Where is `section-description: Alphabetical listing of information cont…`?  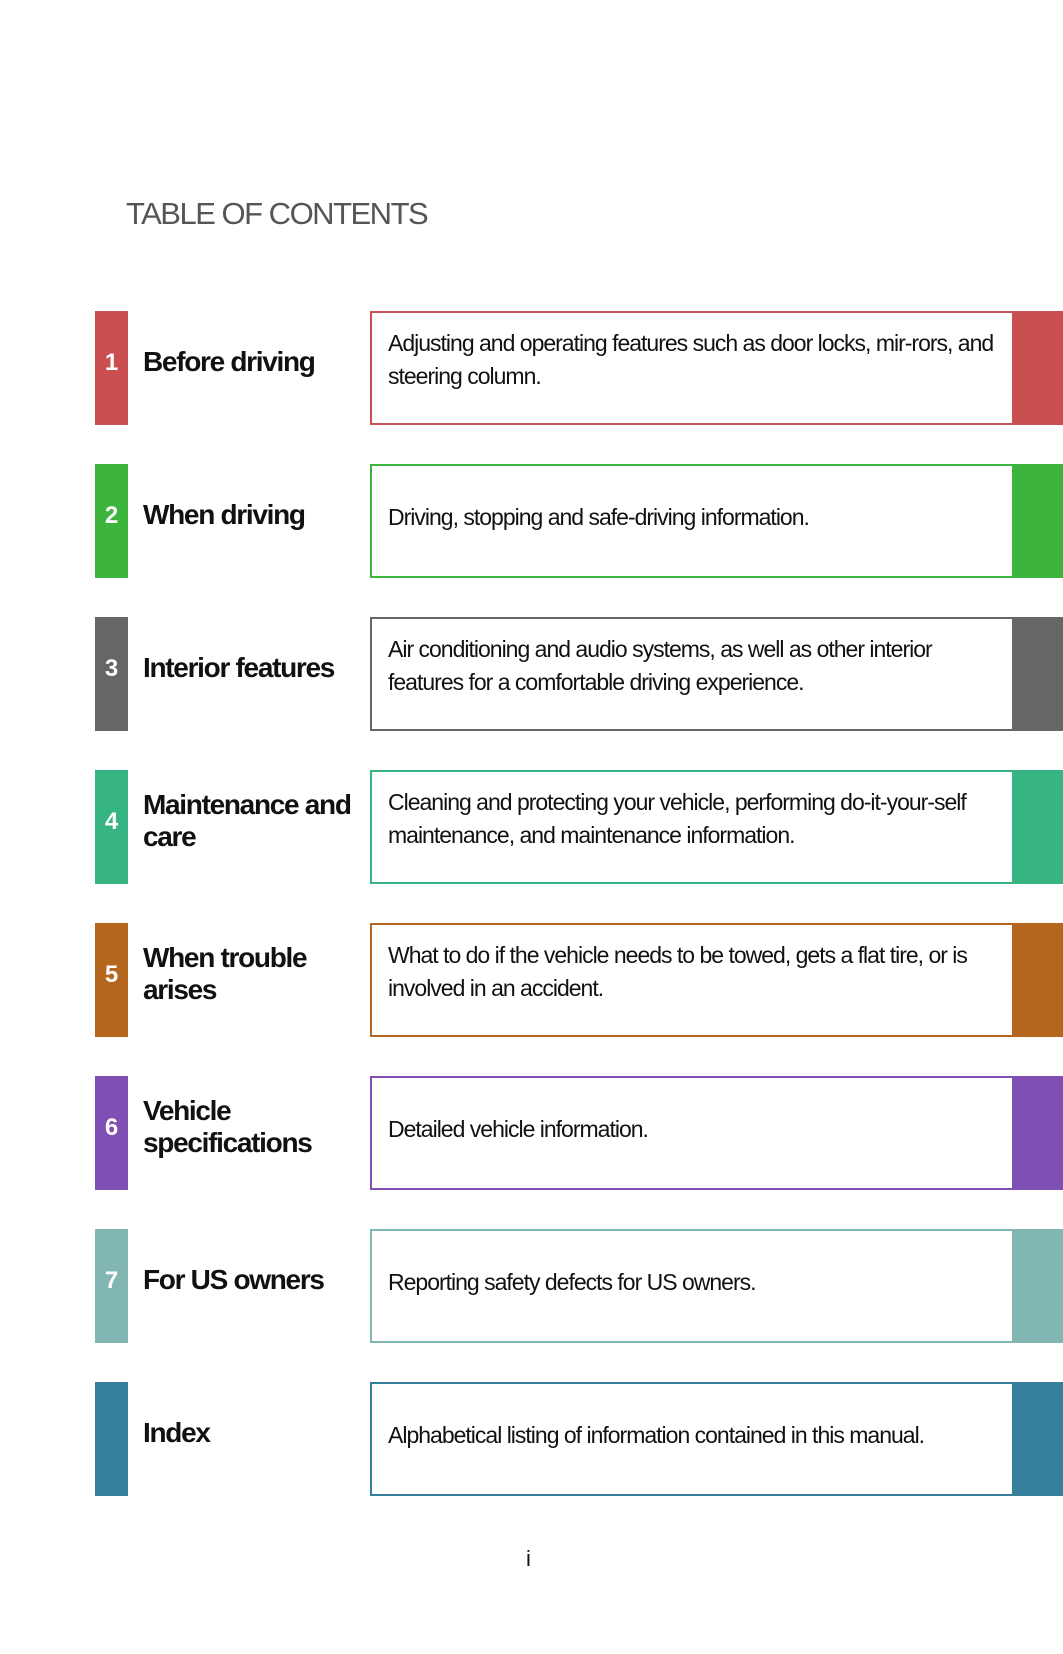
section-description: Alphabetical listing of information cont… is located at coordinates (656, 1434).